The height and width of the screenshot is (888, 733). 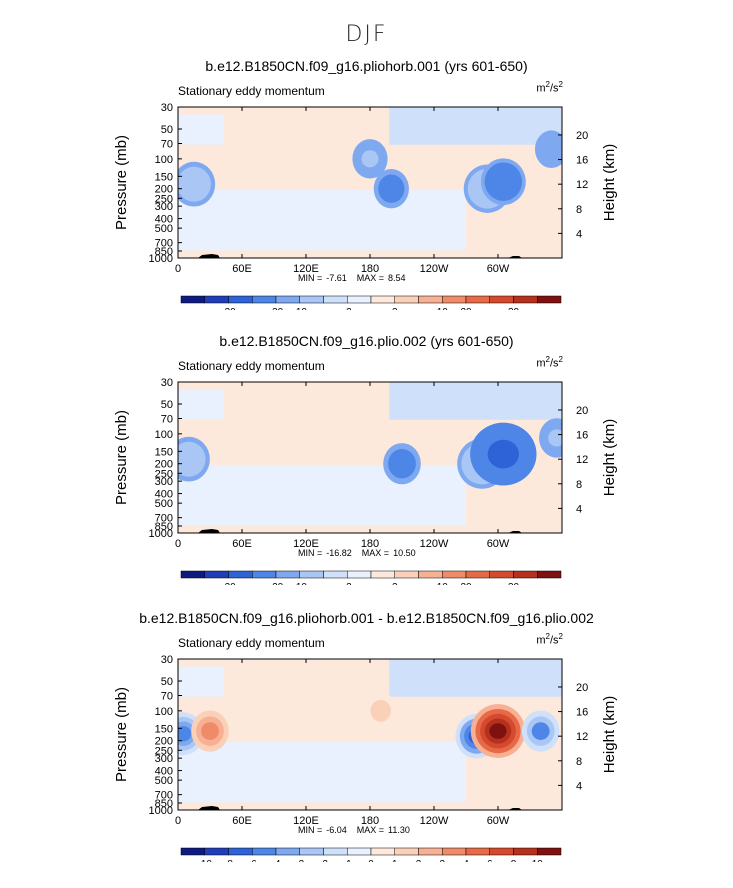 What do you see at coordinates (167, 383) in the screenshot?
I see `y-tick-label: 30` at bounding box center [167, 383].